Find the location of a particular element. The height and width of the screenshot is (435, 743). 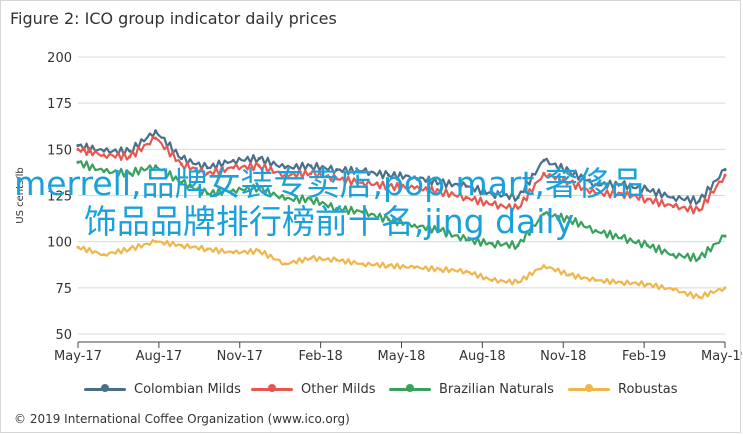

legend-label-colombian-milds: Colombian Milds is located at coordinates (187, 389).